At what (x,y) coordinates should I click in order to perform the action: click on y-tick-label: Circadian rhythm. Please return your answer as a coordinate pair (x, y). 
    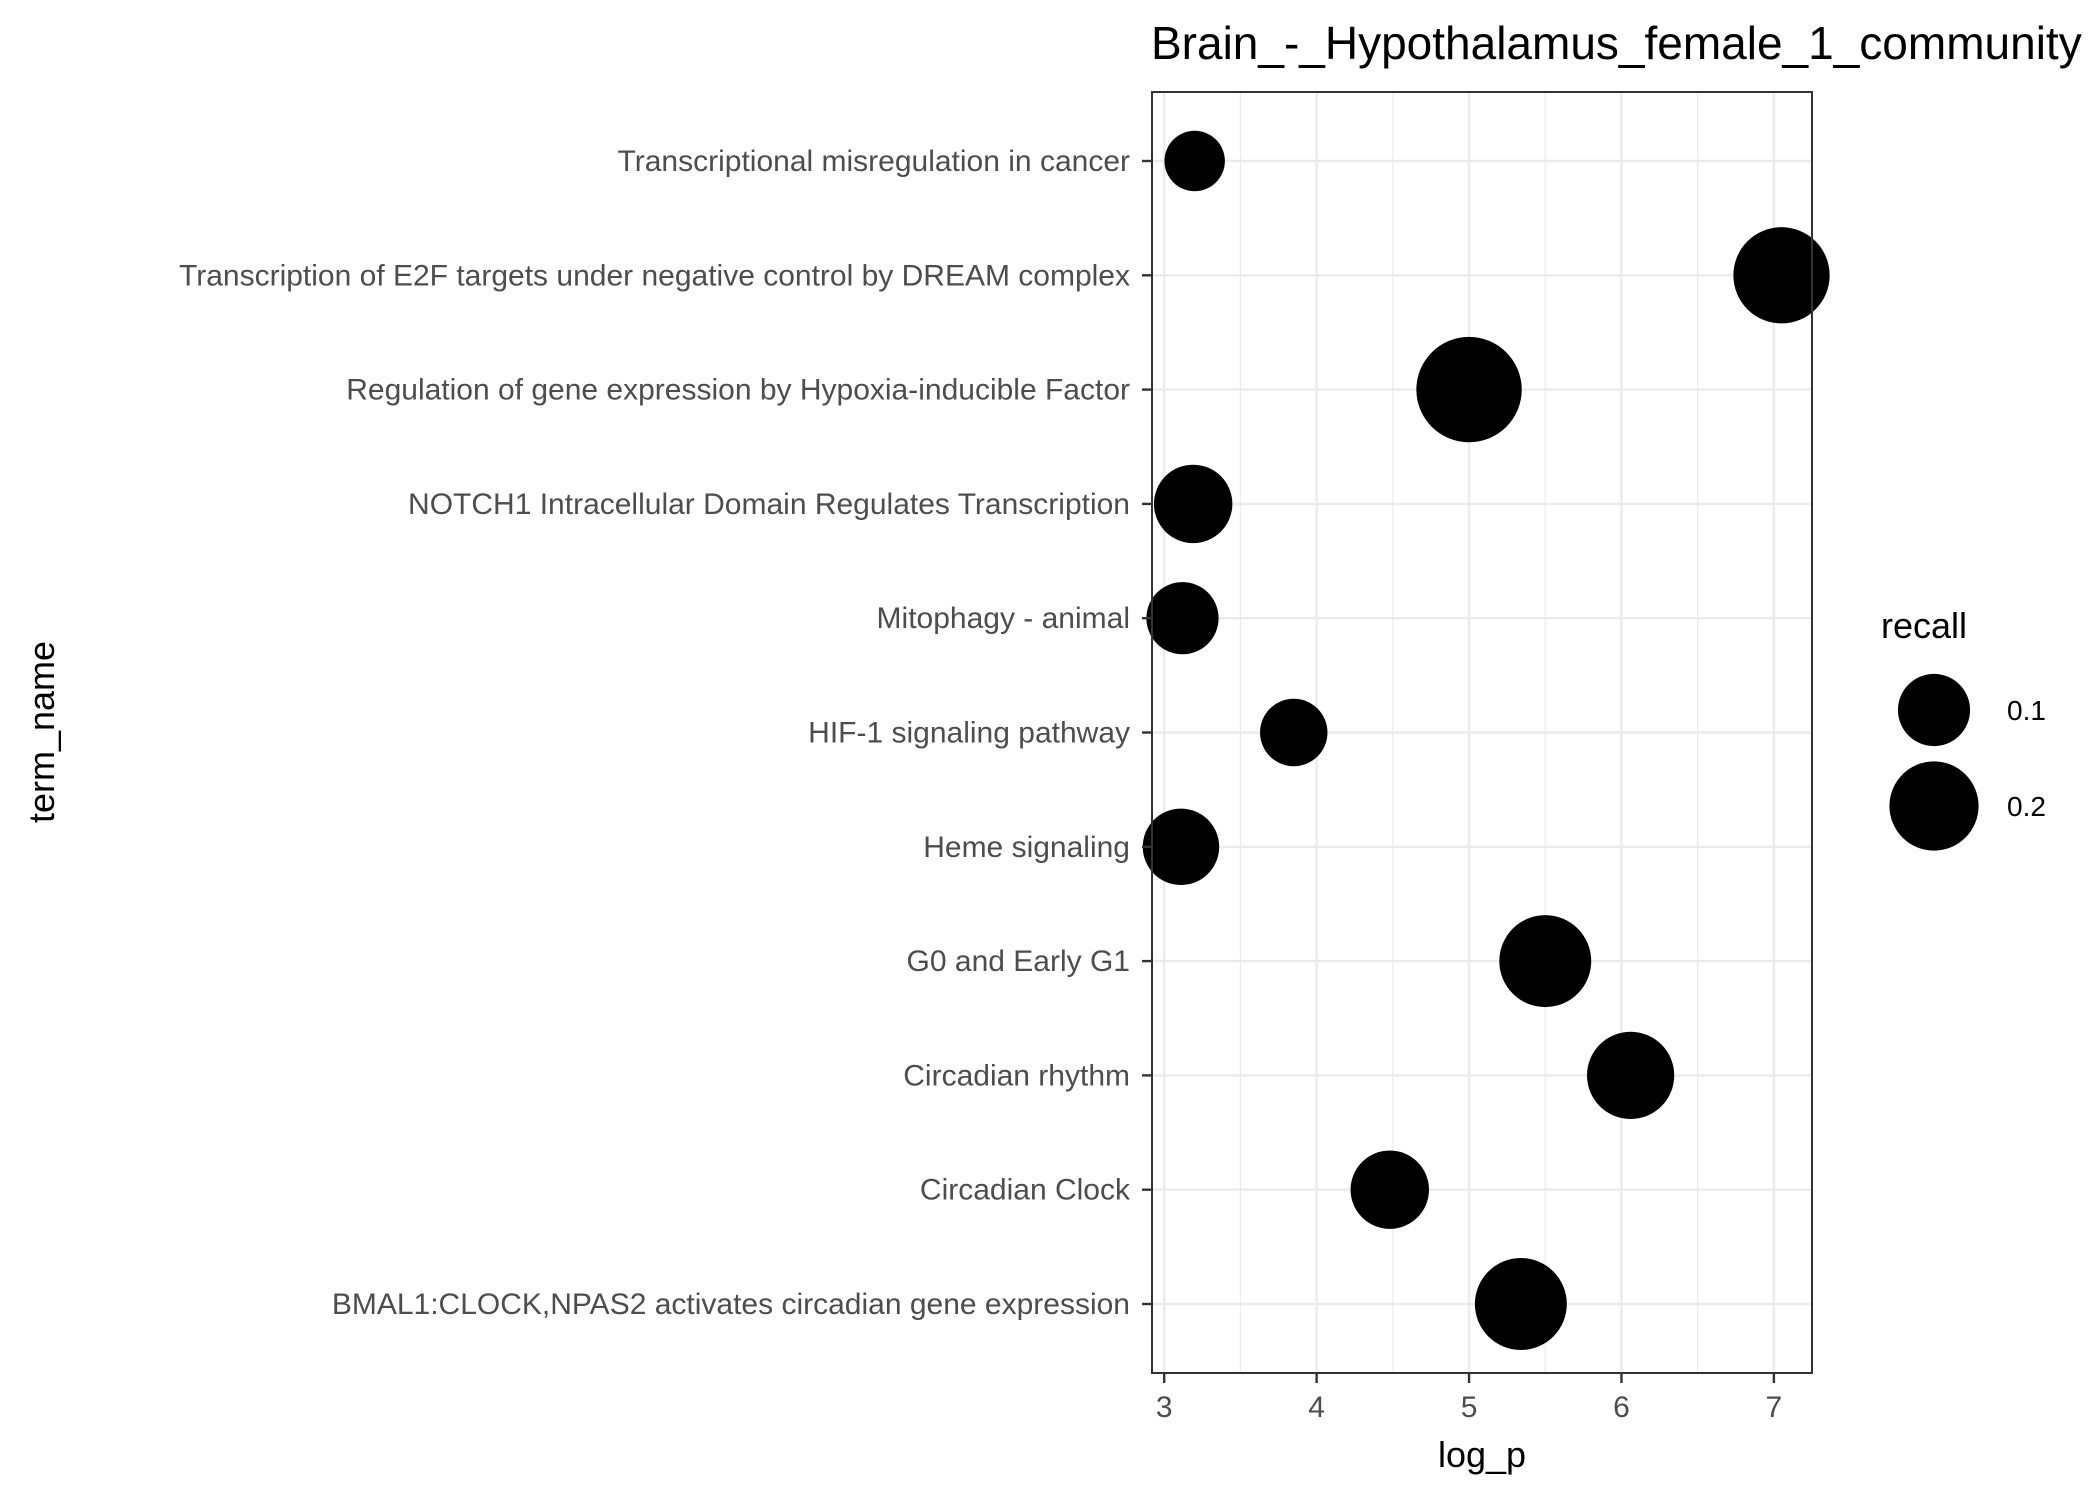
    Looking at the image, I should click on (1016, 1075).